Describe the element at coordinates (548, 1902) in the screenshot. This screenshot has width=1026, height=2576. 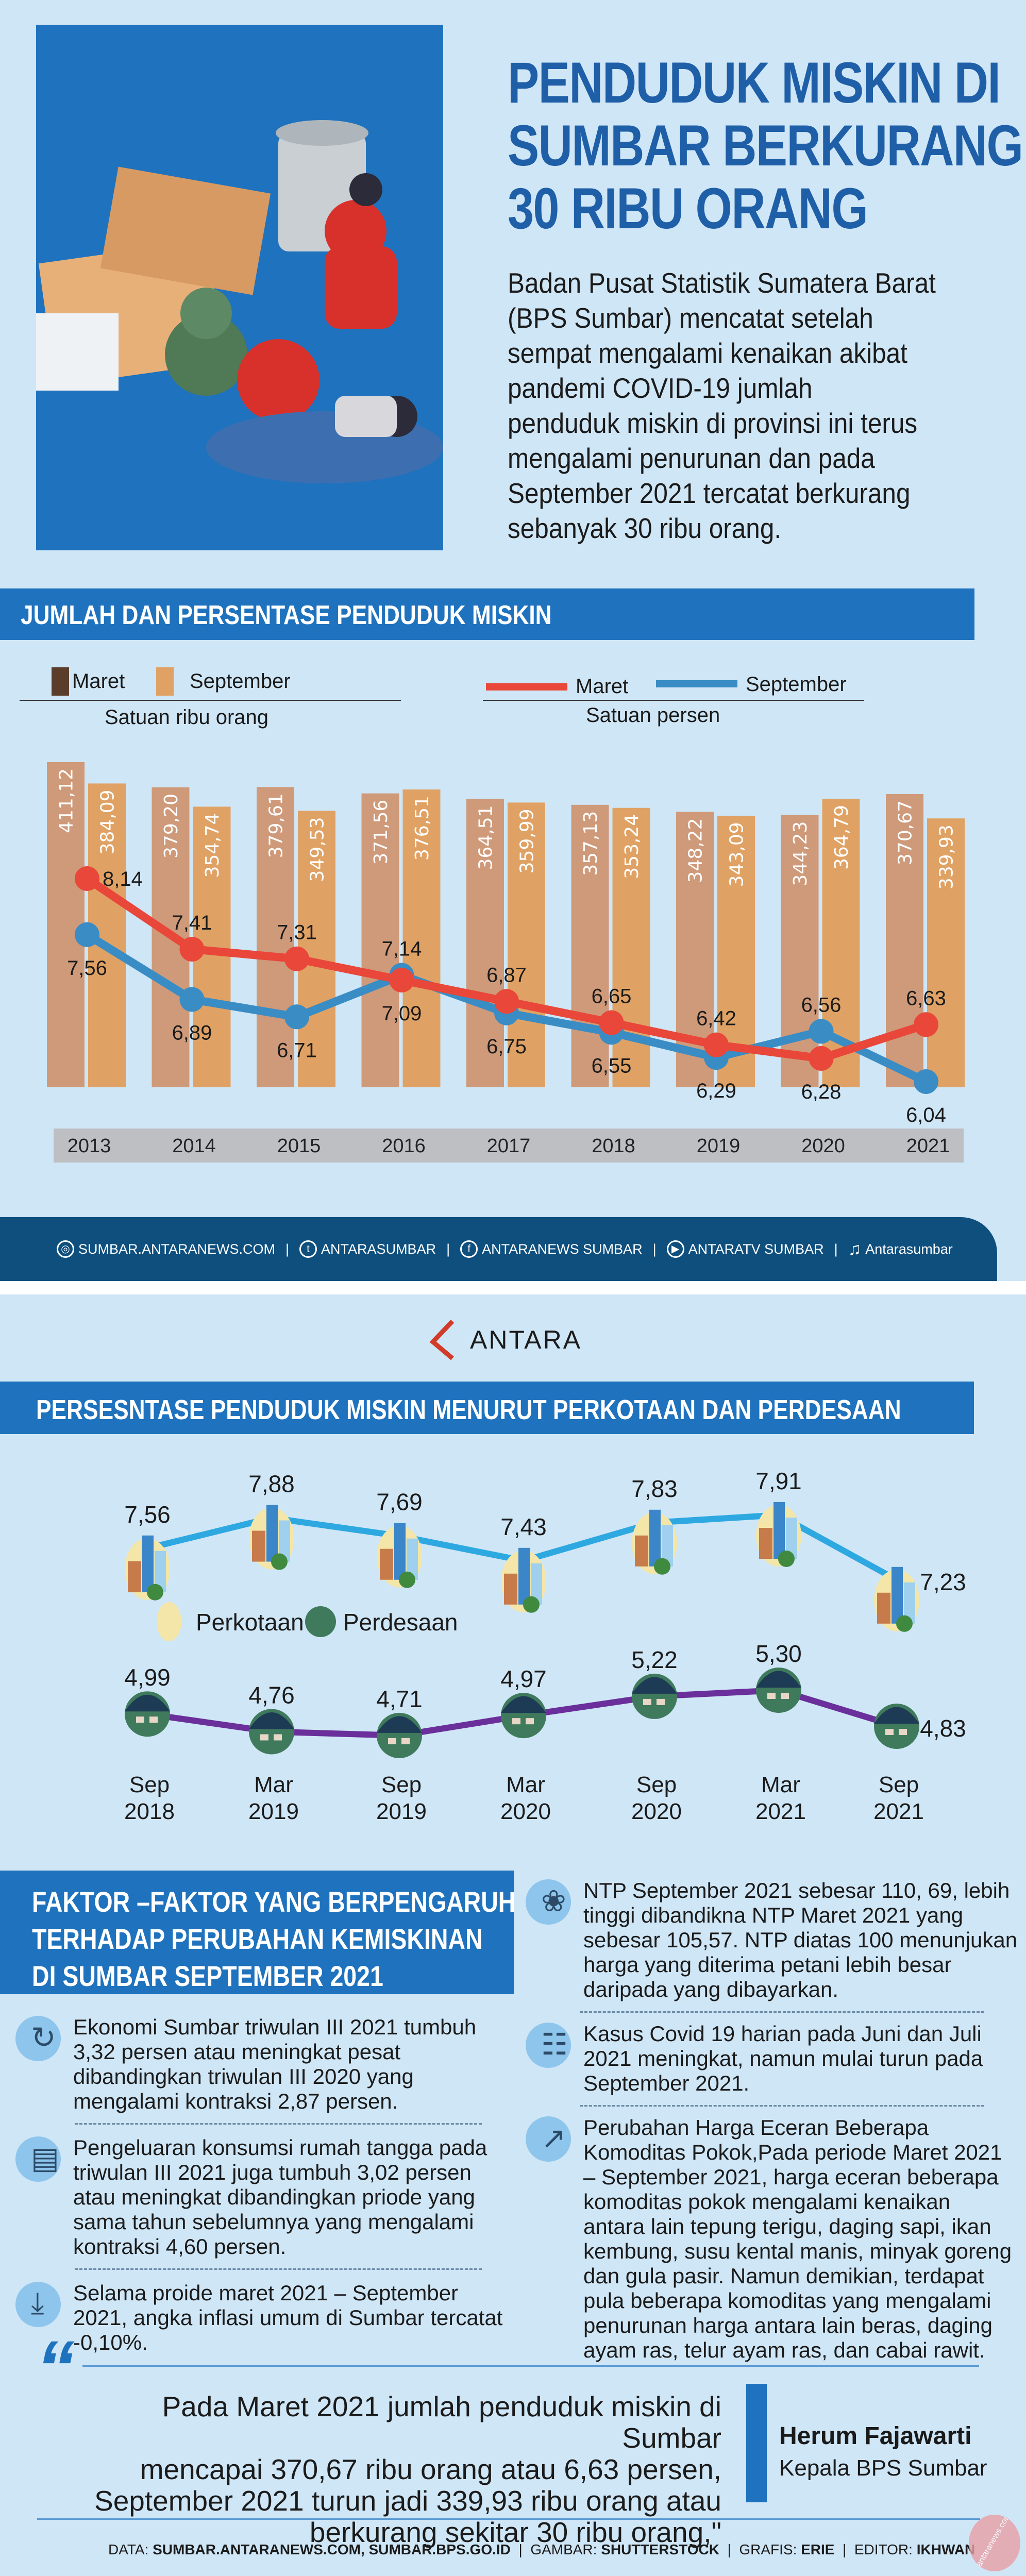
I see `apple-icon: ❀` at that location.